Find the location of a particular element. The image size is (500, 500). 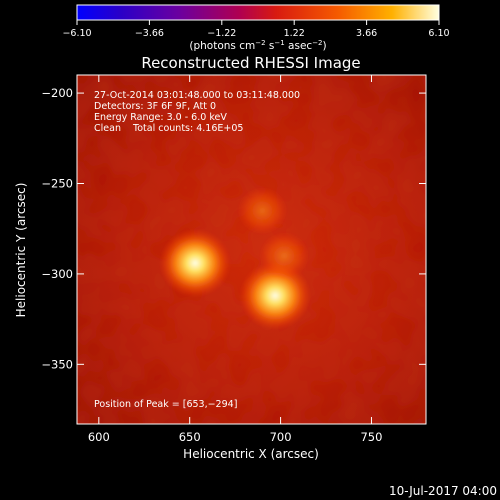

x-tick-label: 750 is located at coordinates (371, 437).